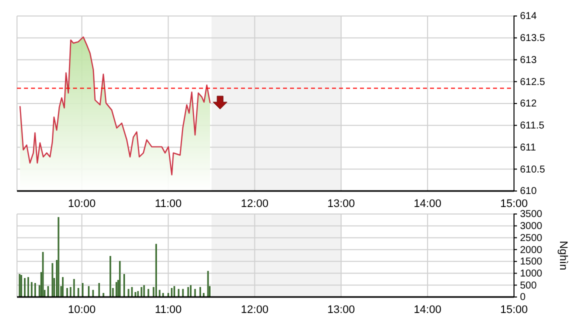 This screenshot has height=320, width=570. I want to click on y-tick-label: 0, so click(523, 298).